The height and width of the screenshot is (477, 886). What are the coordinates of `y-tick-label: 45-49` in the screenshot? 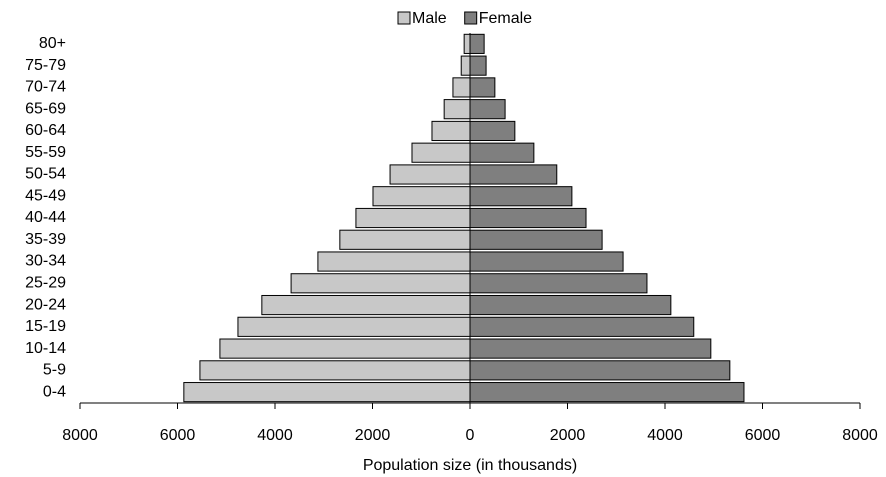 It's located at (45, 195).